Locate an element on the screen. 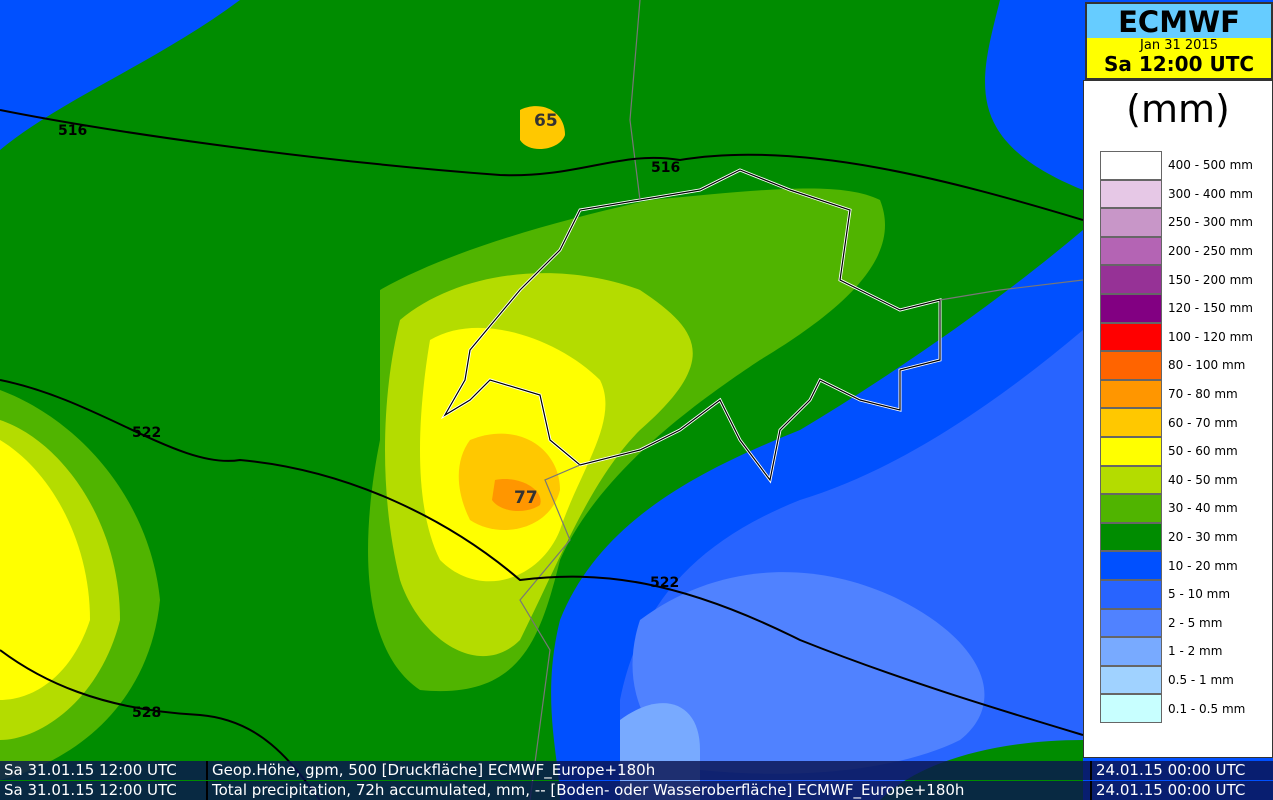 The width and height of the screenshot is (1273, 800). legend-item: 50 - 60 mm is located at coordinates (1169, 451).